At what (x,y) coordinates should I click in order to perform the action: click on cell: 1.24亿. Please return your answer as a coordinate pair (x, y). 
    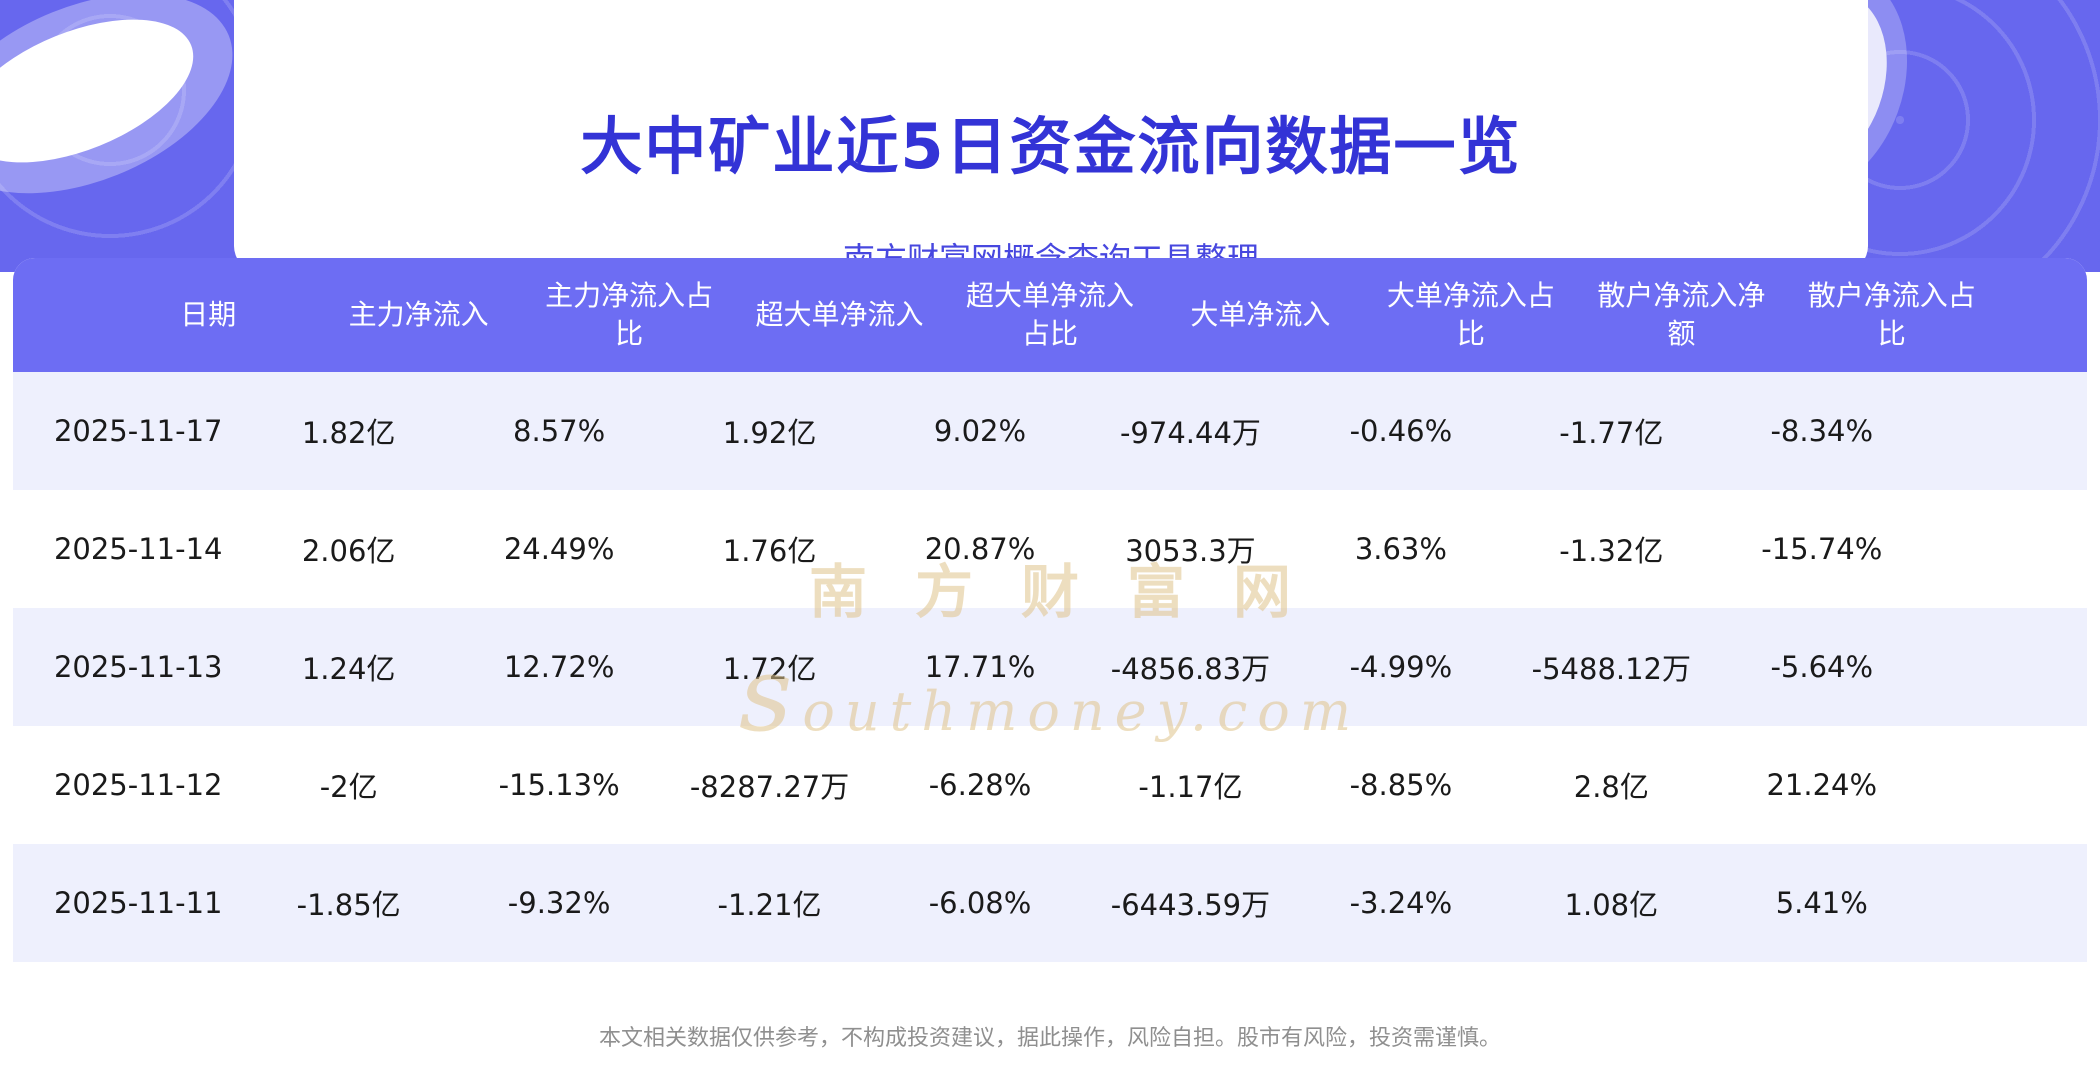
    Looking at the image, I should click on (348, 669).